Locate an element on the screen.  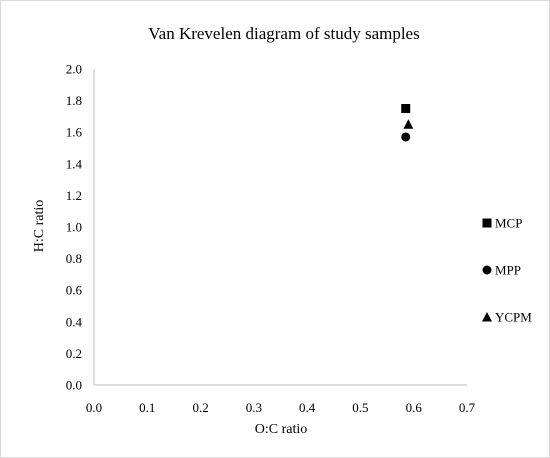
data-points is located at coordinates (407, 123).